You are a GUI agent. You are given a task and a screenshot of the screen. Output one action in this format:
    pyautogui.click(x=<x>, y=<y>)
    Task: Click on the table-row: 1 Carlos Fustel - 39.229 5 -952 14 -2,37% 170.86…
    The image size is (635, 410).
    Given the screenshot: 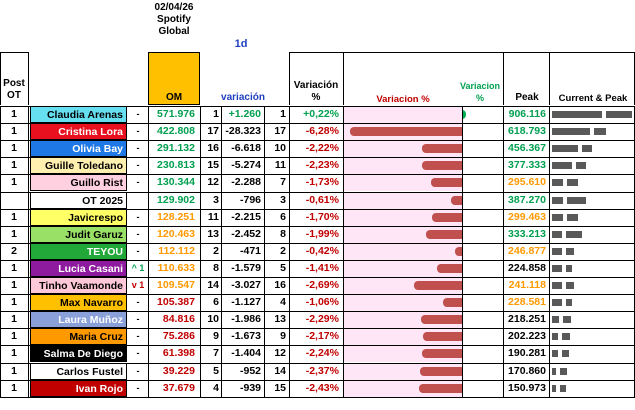 What is the action you would take?
    pyautogui.click(x=317, y=371)
    